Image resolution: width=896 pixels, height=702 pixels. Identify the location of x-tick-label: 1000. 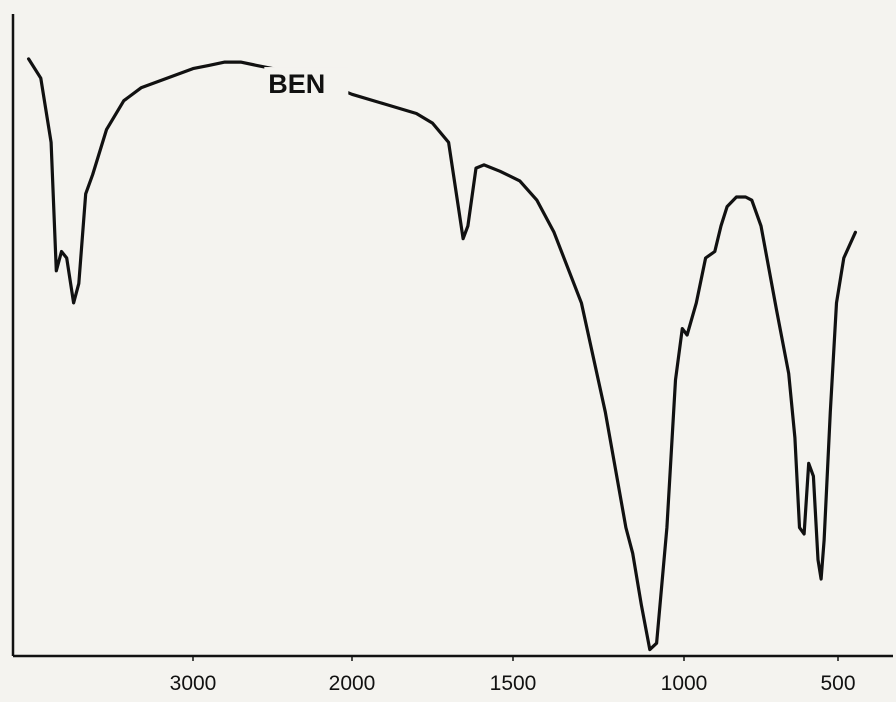
(684, 683).